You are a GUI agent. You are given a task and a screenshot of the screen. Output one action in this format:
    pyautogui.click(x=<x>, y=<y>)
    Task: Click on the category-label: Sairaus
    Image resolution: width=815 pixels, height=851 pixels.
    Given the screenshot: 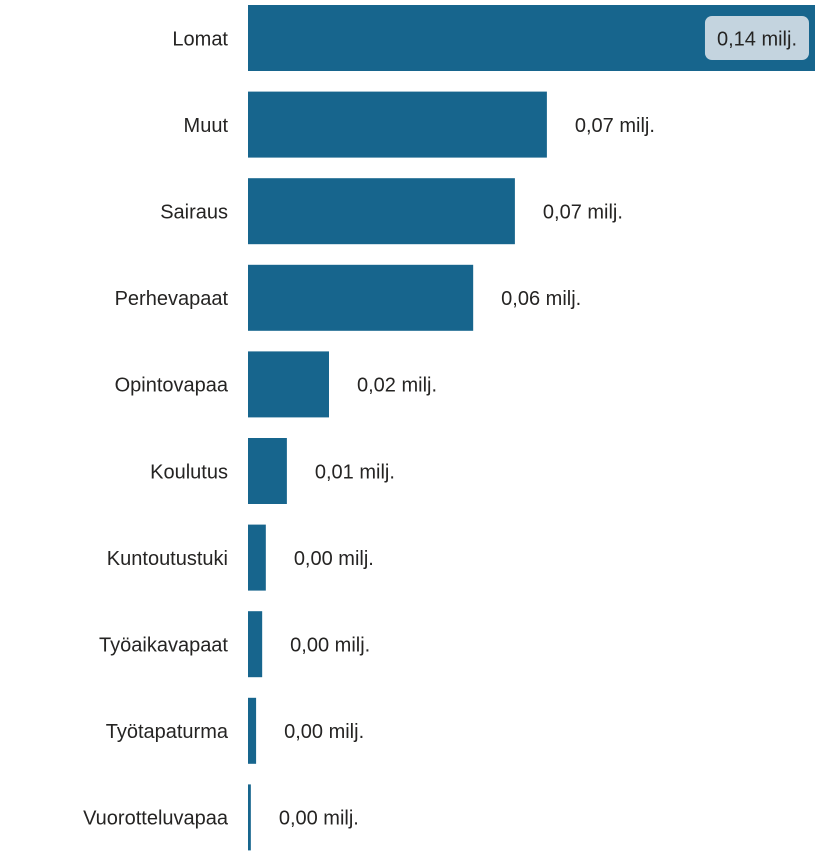 What is the action you would take?
    pyautogui.click(x=194, y=212)
    